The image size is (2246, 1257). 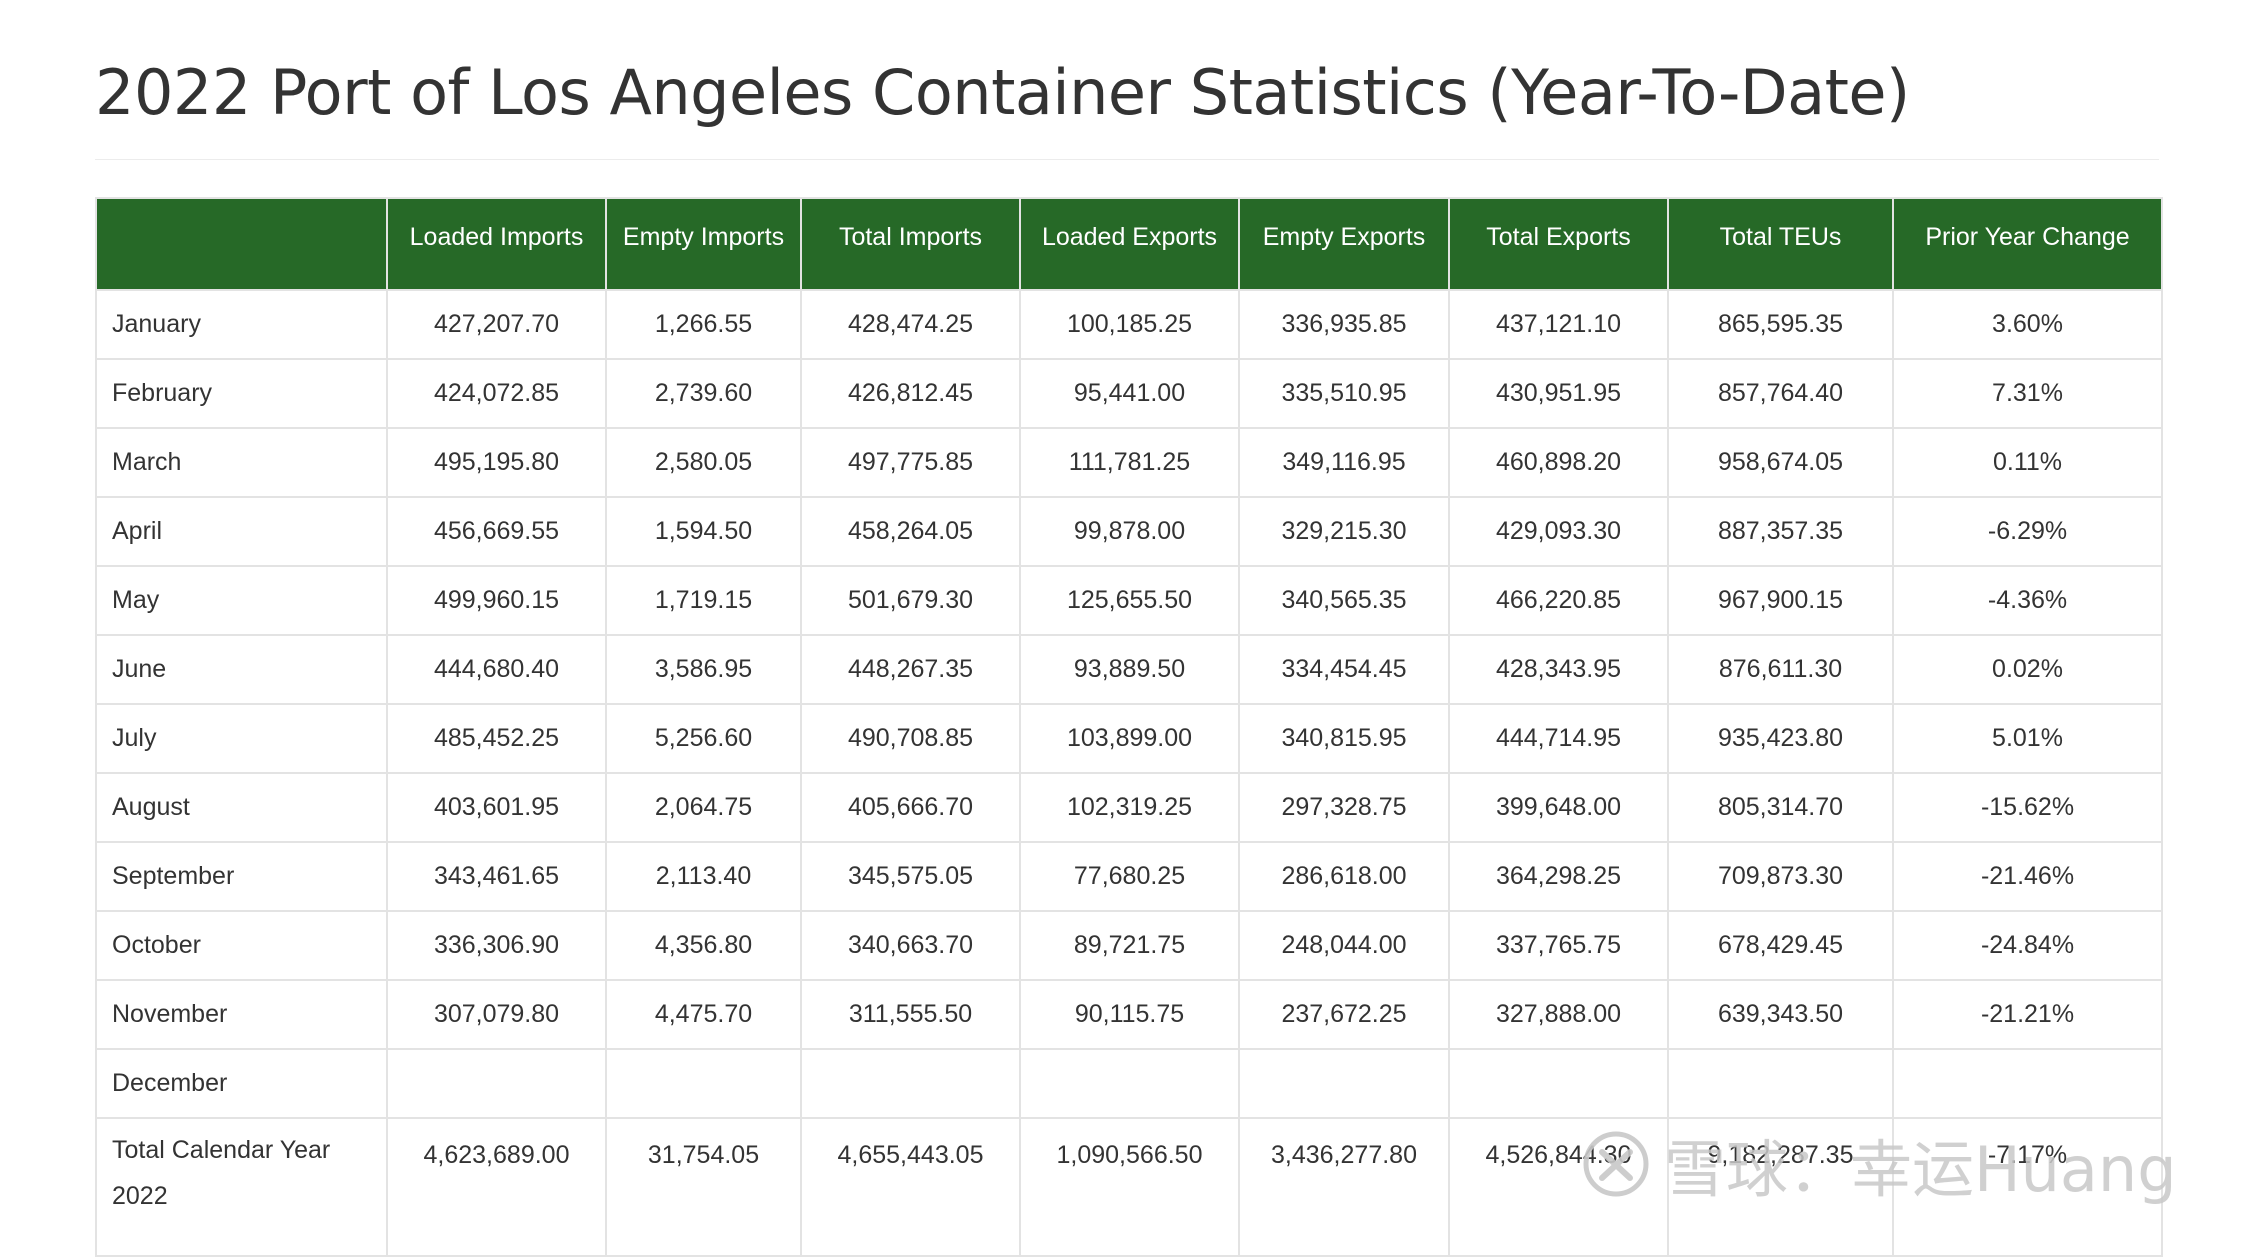 What do you see at coordinates (1129, 876) in the screenshot?
I see `cell-loaded-exports: 77,680.25` at bounding box center [1129, 876].